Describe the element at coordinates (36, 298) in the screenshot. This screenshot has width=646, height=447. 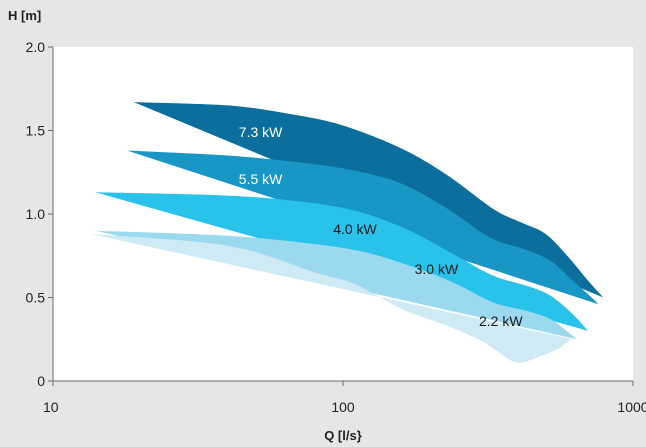
I see `y-tick-label-1: 0.5` at that location.